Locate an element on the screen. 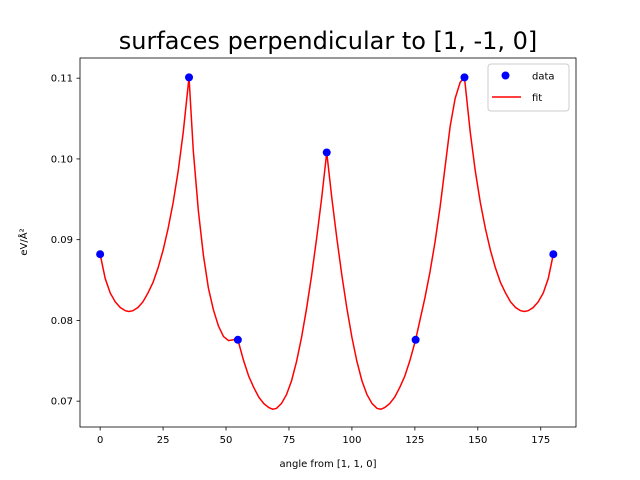 The height and width of the screenshot is (480, 640). y-tick-label: 0.08 is located at coordinates (62, 321).